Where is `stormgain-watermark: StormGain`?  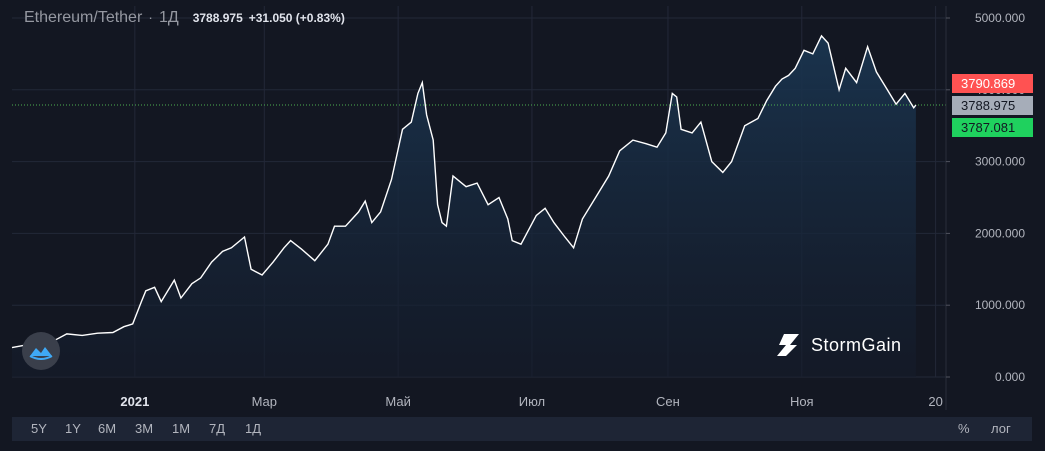
stormgain-watermark: StormGain is located at coordinates (838, 345).